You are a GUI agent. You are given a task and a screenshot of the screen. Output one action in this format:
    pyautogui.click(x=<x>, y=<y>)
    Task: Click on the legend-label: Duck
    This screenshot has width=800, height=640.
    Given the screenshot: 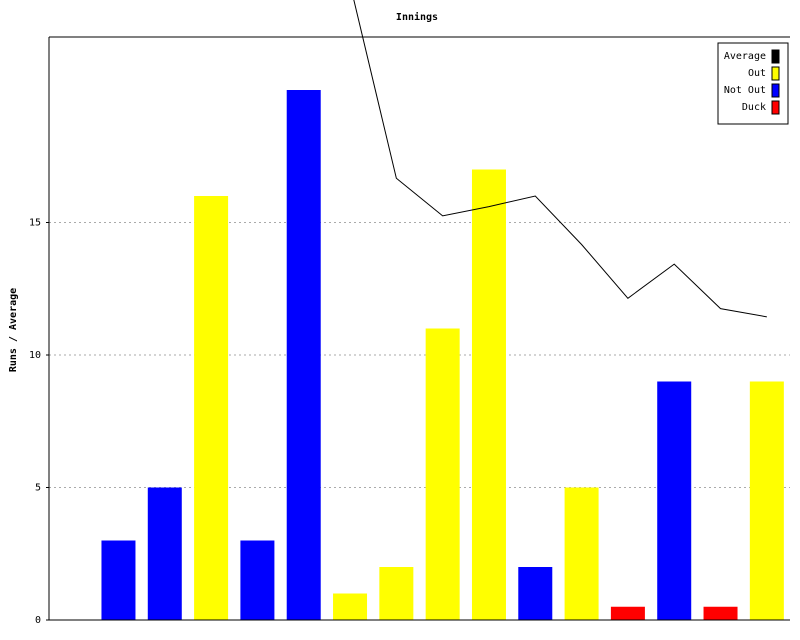 What is the action you would take?
    pyautogui.click(x=754, y=107)
    